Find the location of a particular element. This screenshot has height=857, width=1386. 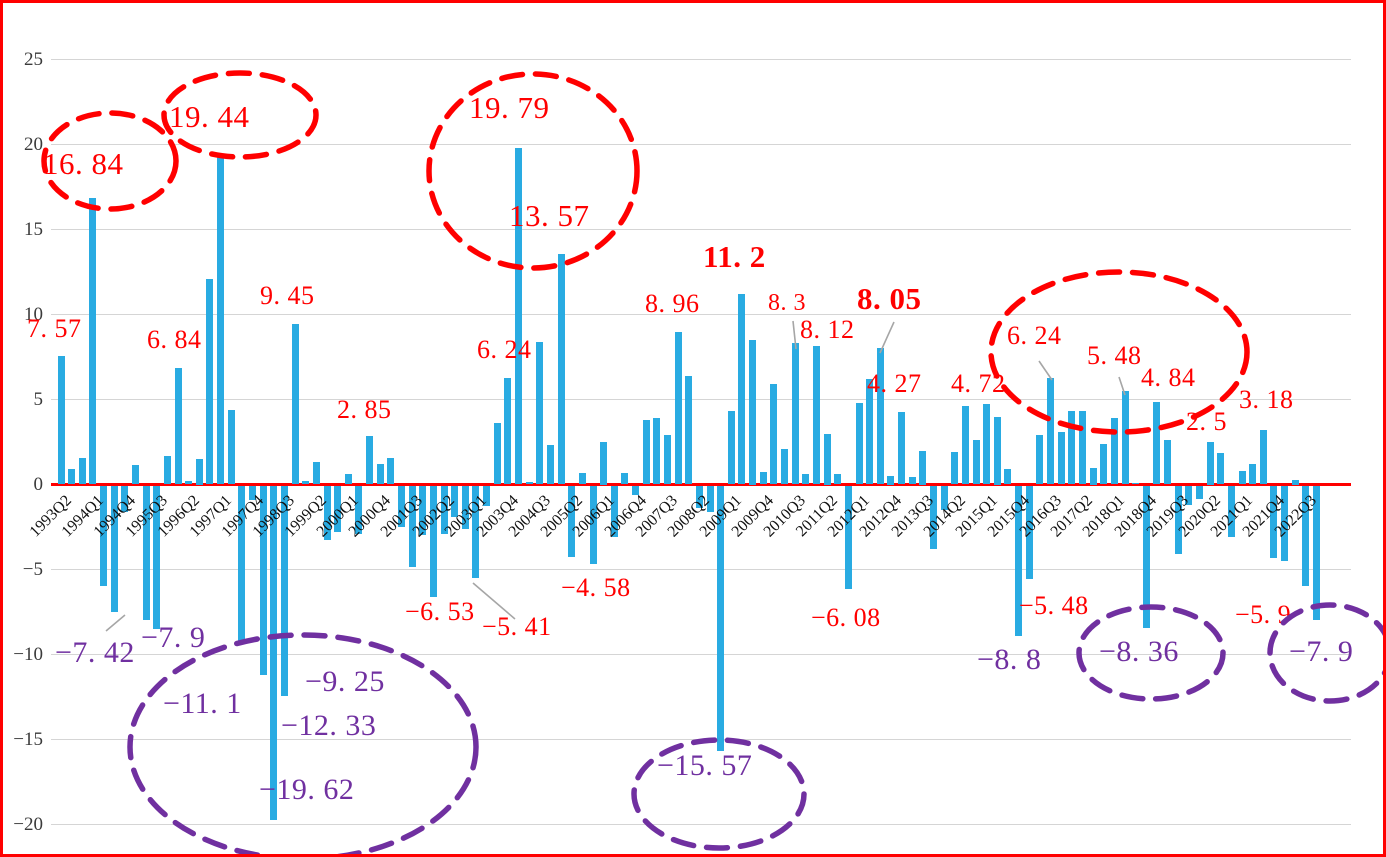

zero-line is located at coordinates (701, 484).